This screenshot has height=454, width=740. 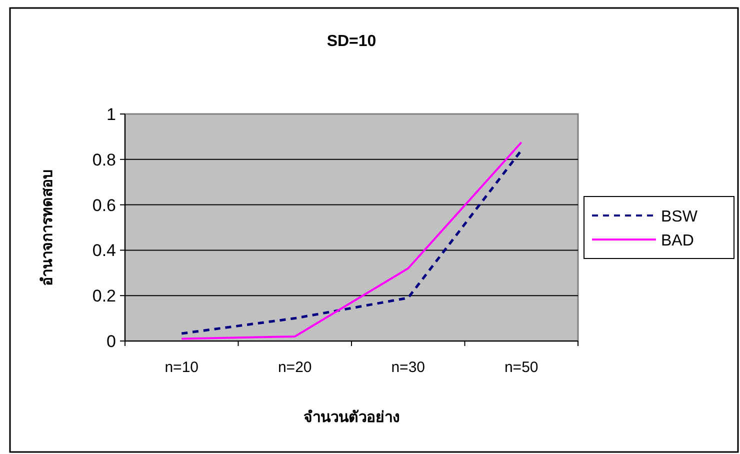 What do you see at coordinates (104, 160) in the screenshot?
I see `y-tick-label: 0.8` at bounding box center [104, 160].